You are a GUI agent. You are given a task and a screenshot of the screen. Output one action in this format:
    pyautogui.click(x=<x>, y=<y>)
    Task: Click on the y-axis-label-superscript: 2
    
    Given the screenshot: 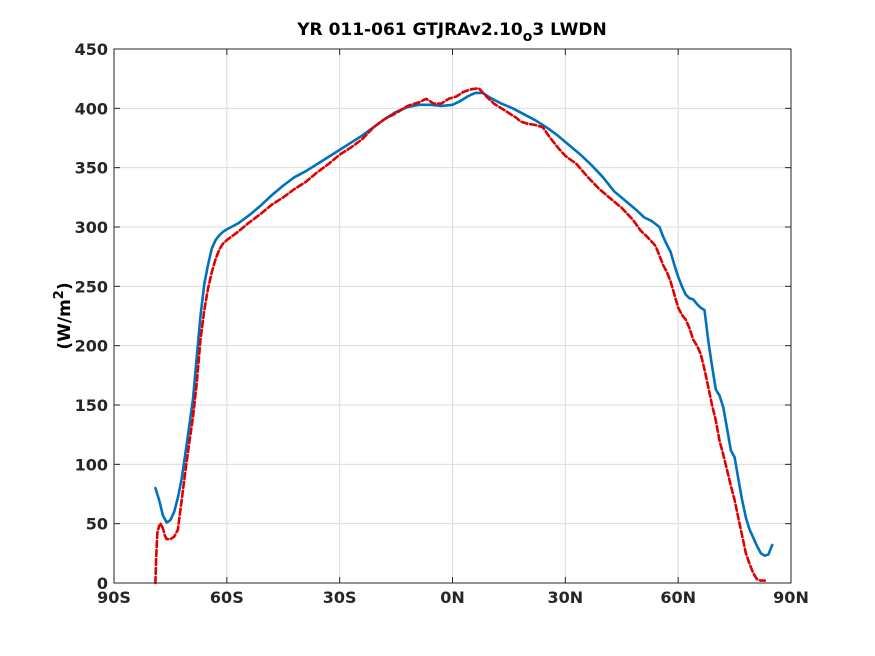 What is the action you would take?
    pyautogui.click(x=59, y=294)
    